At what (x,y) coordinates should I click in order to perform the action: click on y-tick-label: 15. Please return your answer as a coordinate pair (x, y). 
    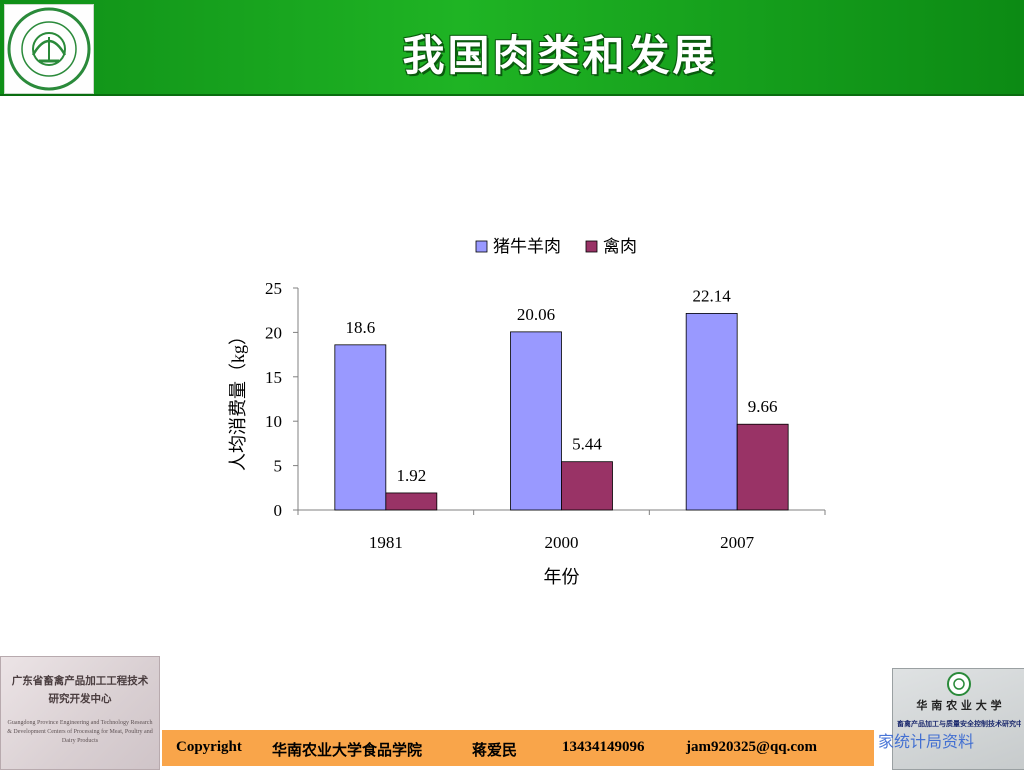
    Looking at the image, I should click on (273, 377).